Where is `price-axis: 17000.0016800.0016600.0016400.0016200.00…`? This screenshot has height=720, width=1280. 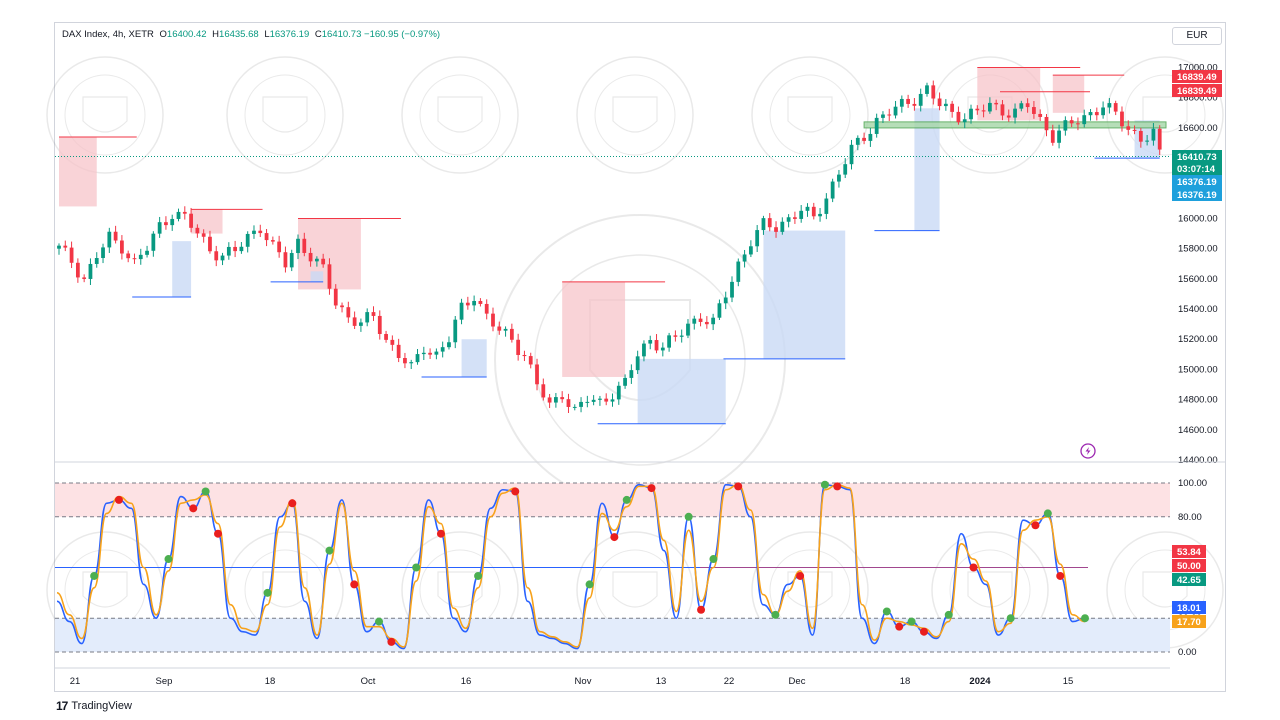 price-axis: 17000.0016800.0016600.0016400.0016200.00… is located at coordinates (1198, 264).